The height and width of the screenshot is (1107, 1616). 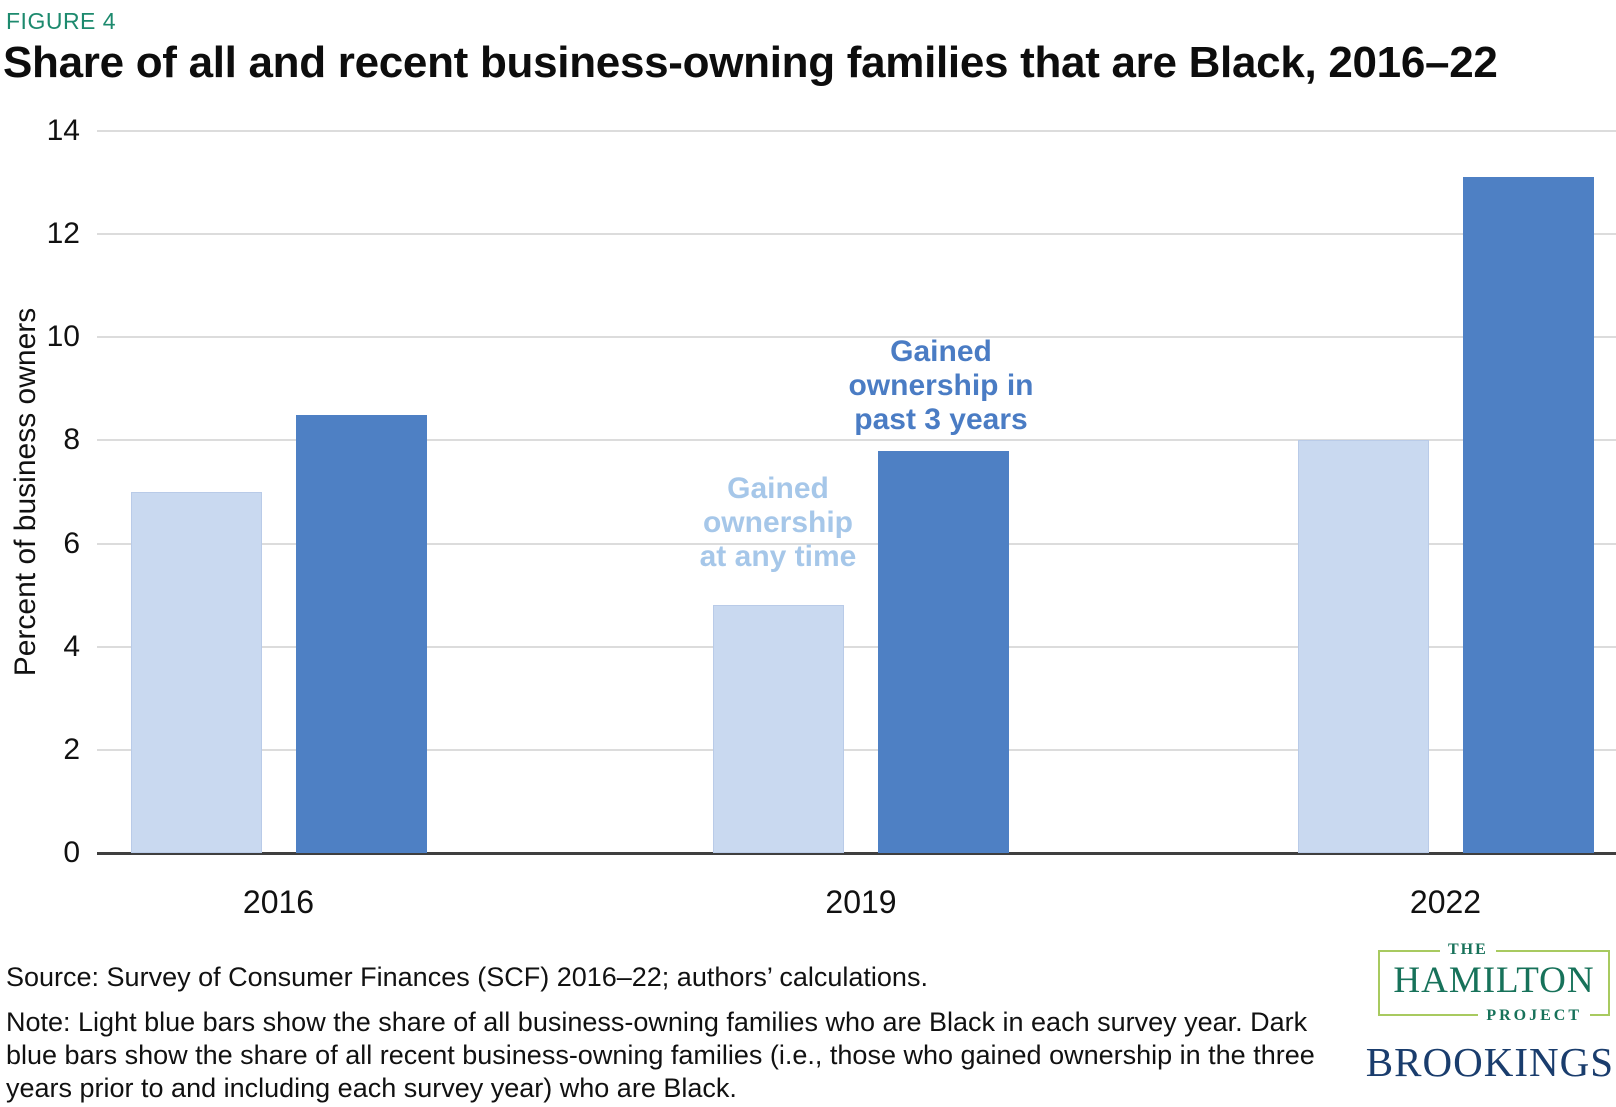 What do you see at coordinates (71, 749) in the screenshot?
I see `y-tick-label: 2` at bounding box center [71, 749].